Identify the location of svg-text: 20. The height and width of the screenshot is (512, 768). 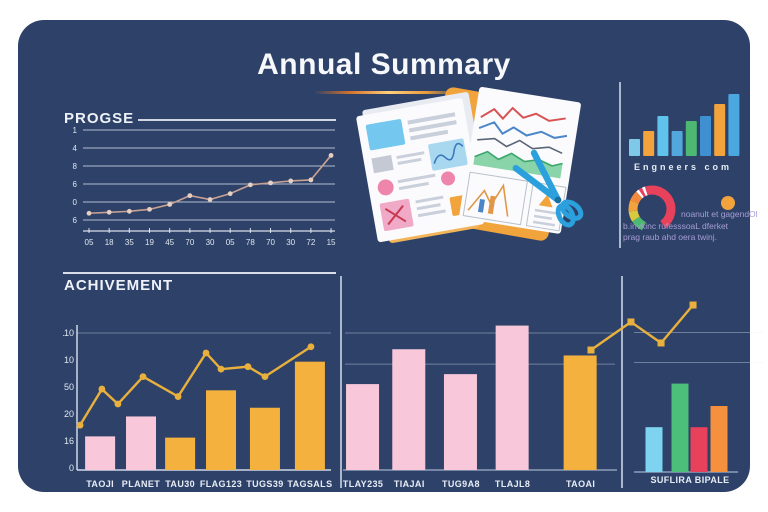
(69, 414).